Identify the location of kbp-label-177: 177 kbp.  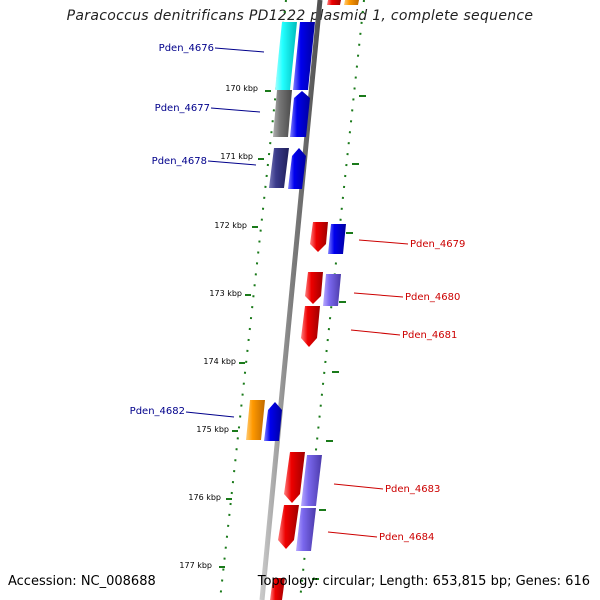
(195, 565).